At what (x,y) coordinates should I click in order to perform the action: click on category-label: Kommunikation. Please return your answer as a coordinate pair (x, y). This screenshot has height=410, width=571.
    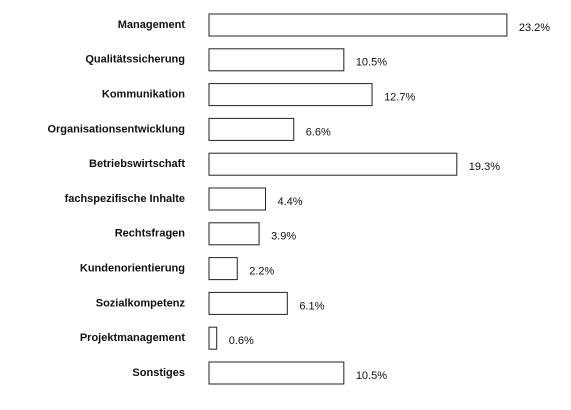
    Looking at the image, I should click on (143, 95).